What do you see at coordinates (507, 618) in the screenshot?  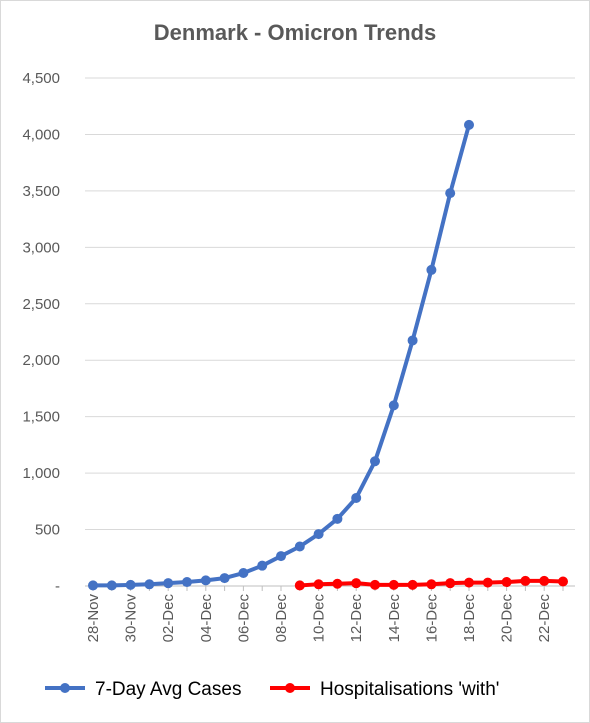 I see `x-tick-label: 20-Dec` at bounding box center [507, 618].